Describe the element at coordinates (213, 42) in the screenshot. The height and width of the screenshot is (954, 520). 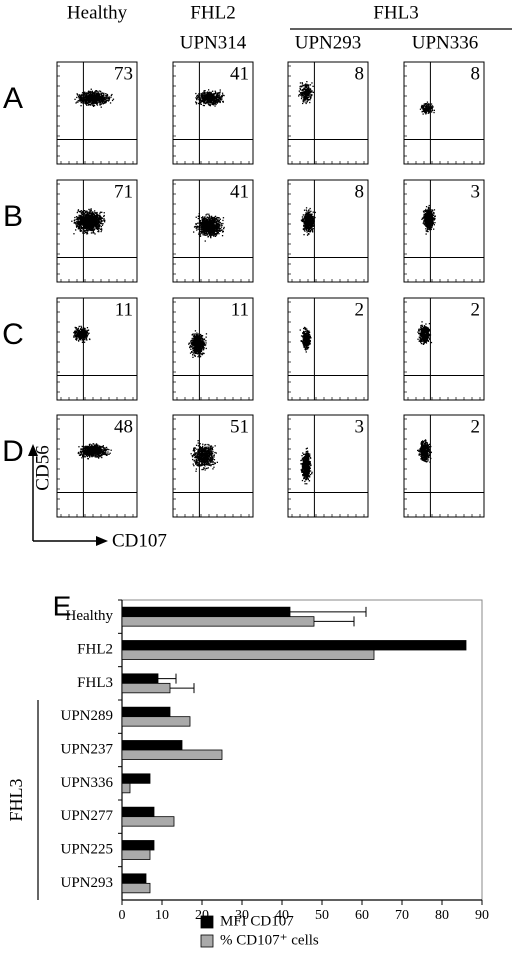
I see `column-header: UPN314` at that location.